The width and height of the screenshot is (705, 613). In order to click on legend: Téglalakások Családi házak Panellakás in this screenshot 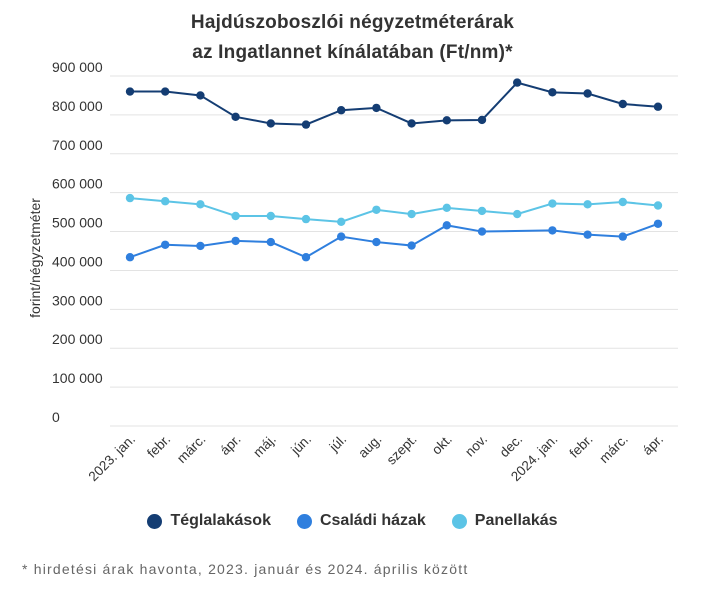, I will do `click(352, 521)`.